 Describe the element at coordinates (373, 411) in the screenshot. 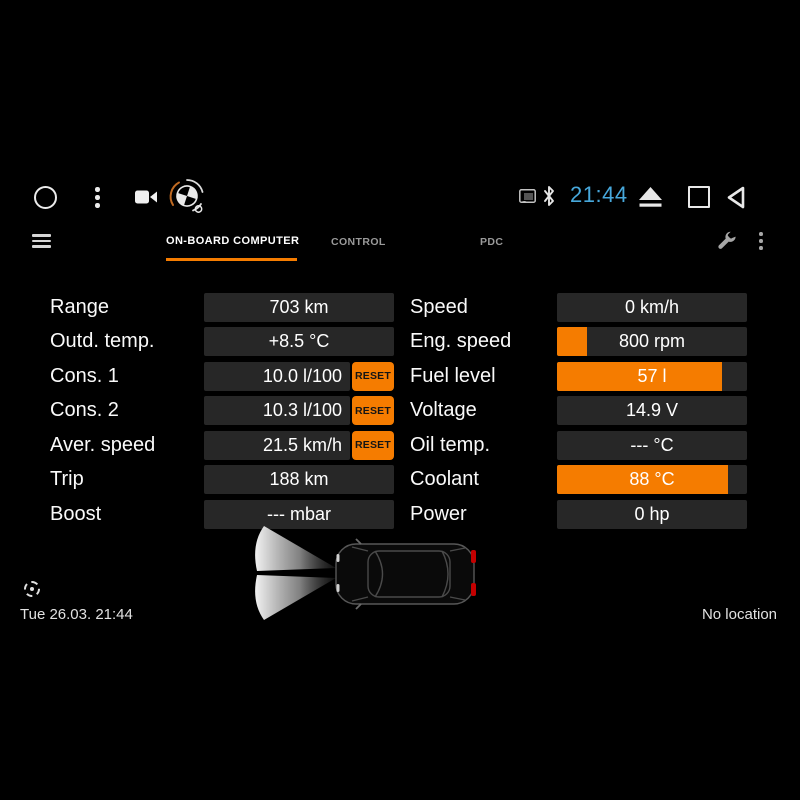

I see `reset-cons2-button: RESET` at that location.